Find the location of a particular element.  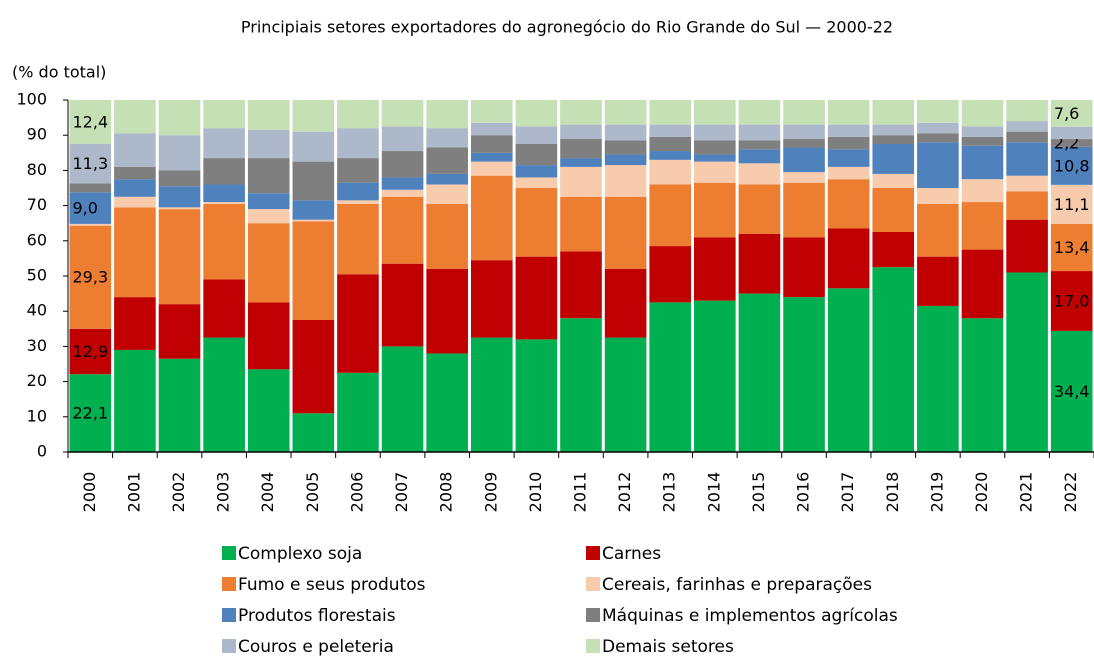

y-tick-label: 60 is located at coordinates (37, 239).